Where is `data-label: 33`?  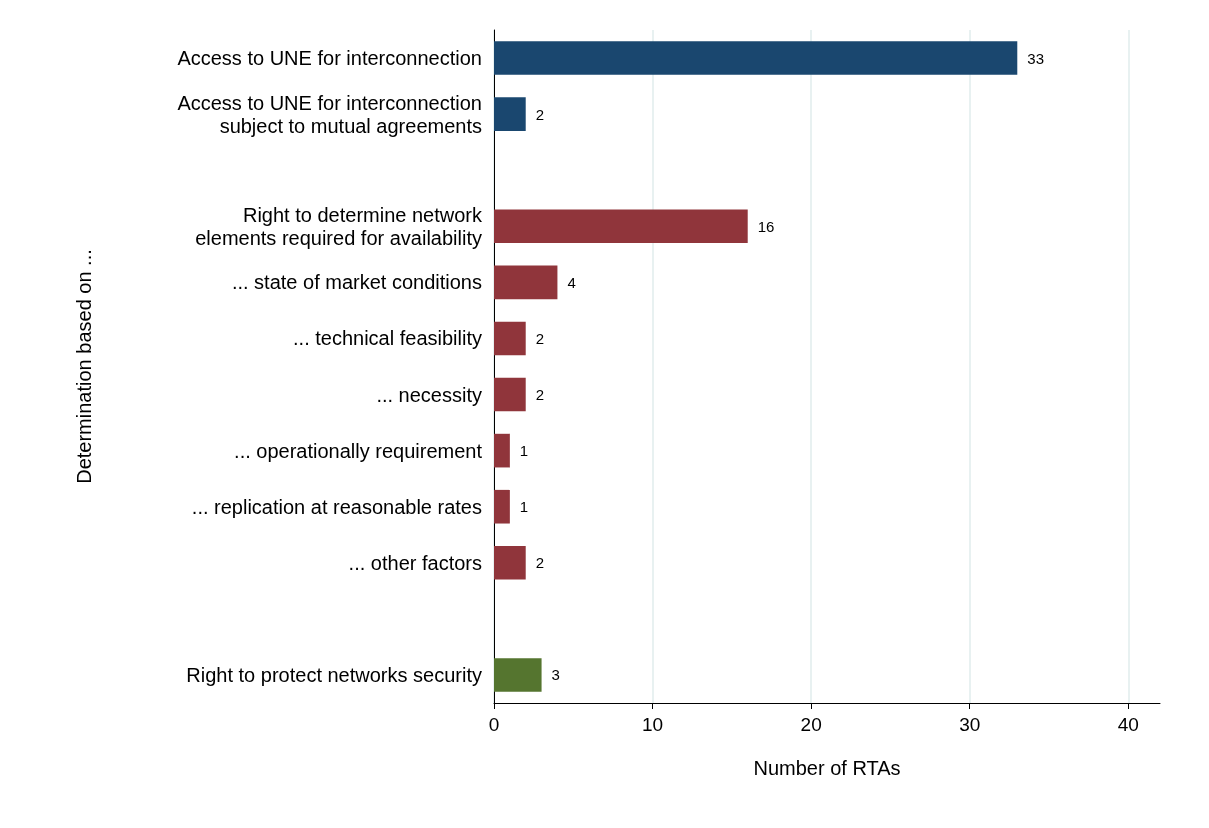 data-label: 33 is located at coordinates (1035, 58).